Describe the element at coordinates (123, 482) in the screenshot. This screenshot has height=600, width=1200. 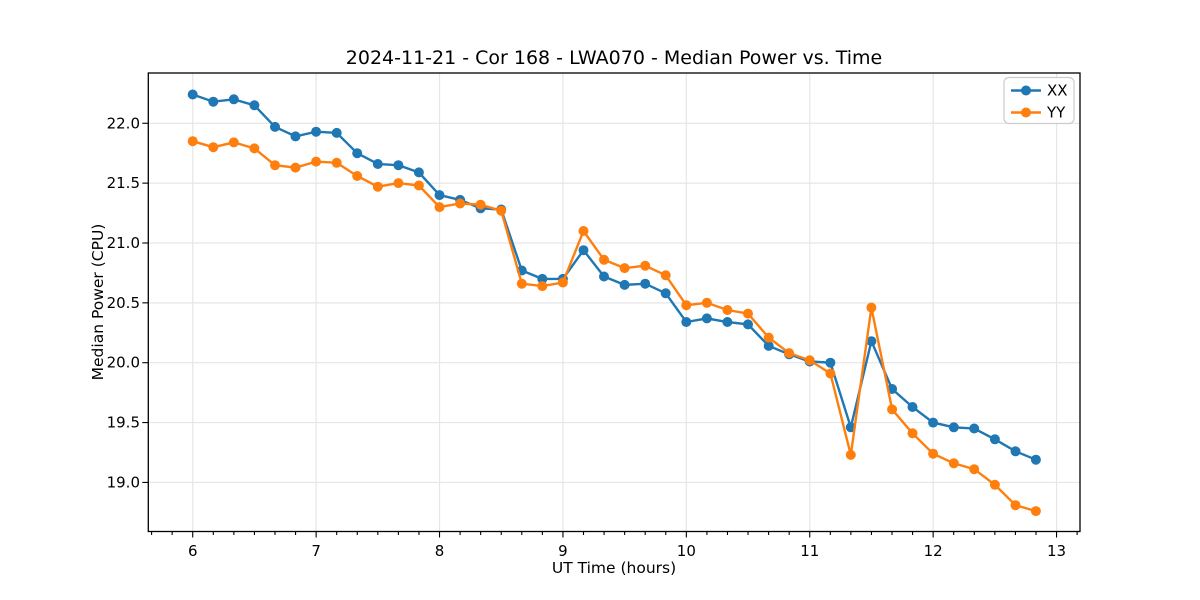
I see `y-tick-label: 19.0` at that location.